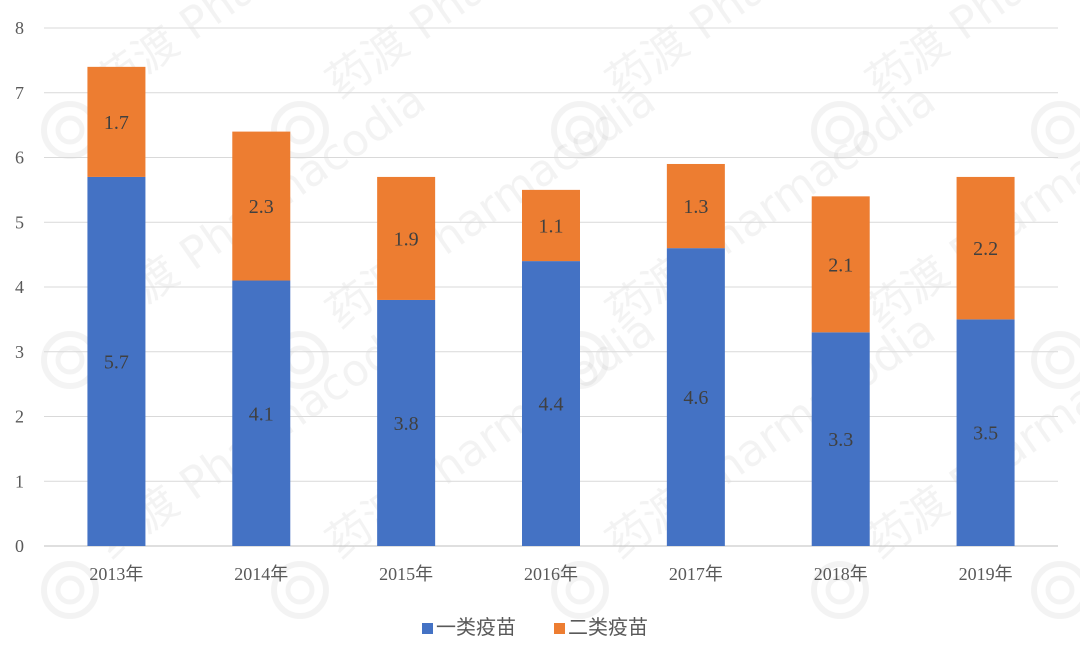 Image resolution: width=1080 pixels, height=665 pixels. Describe the element at coordinates (406, 574) in the screenshot. I see `x-tick-label: 2015年` at that location.